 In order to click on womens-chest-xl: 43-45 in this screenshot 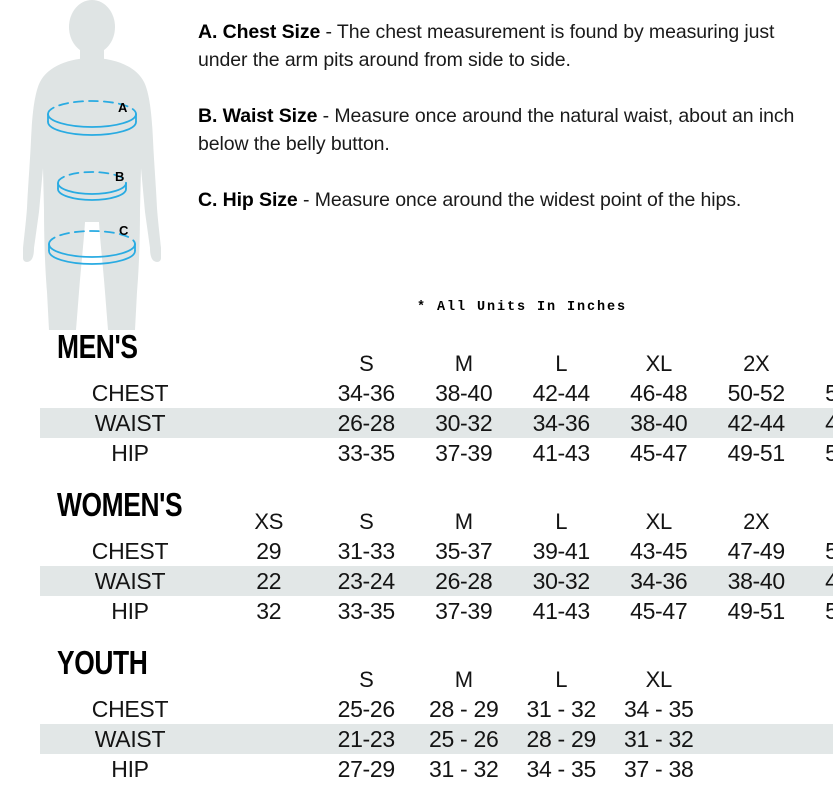, I will do `click(659, 551)`.